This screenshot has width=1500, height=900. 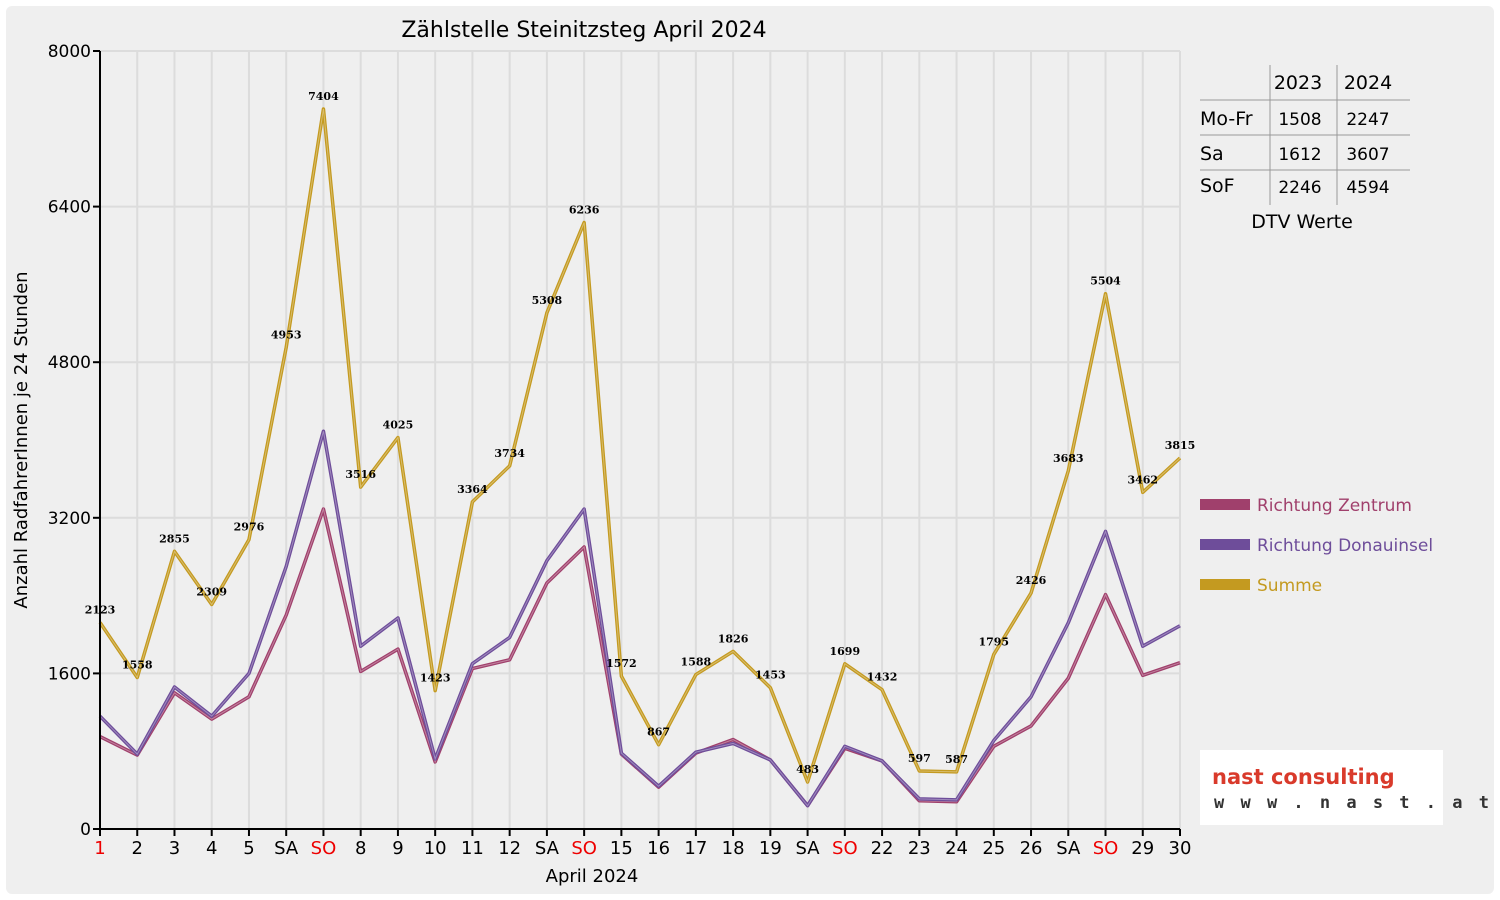 I want to click on table-header-2024: 2024, so click(x=1368, y=83).